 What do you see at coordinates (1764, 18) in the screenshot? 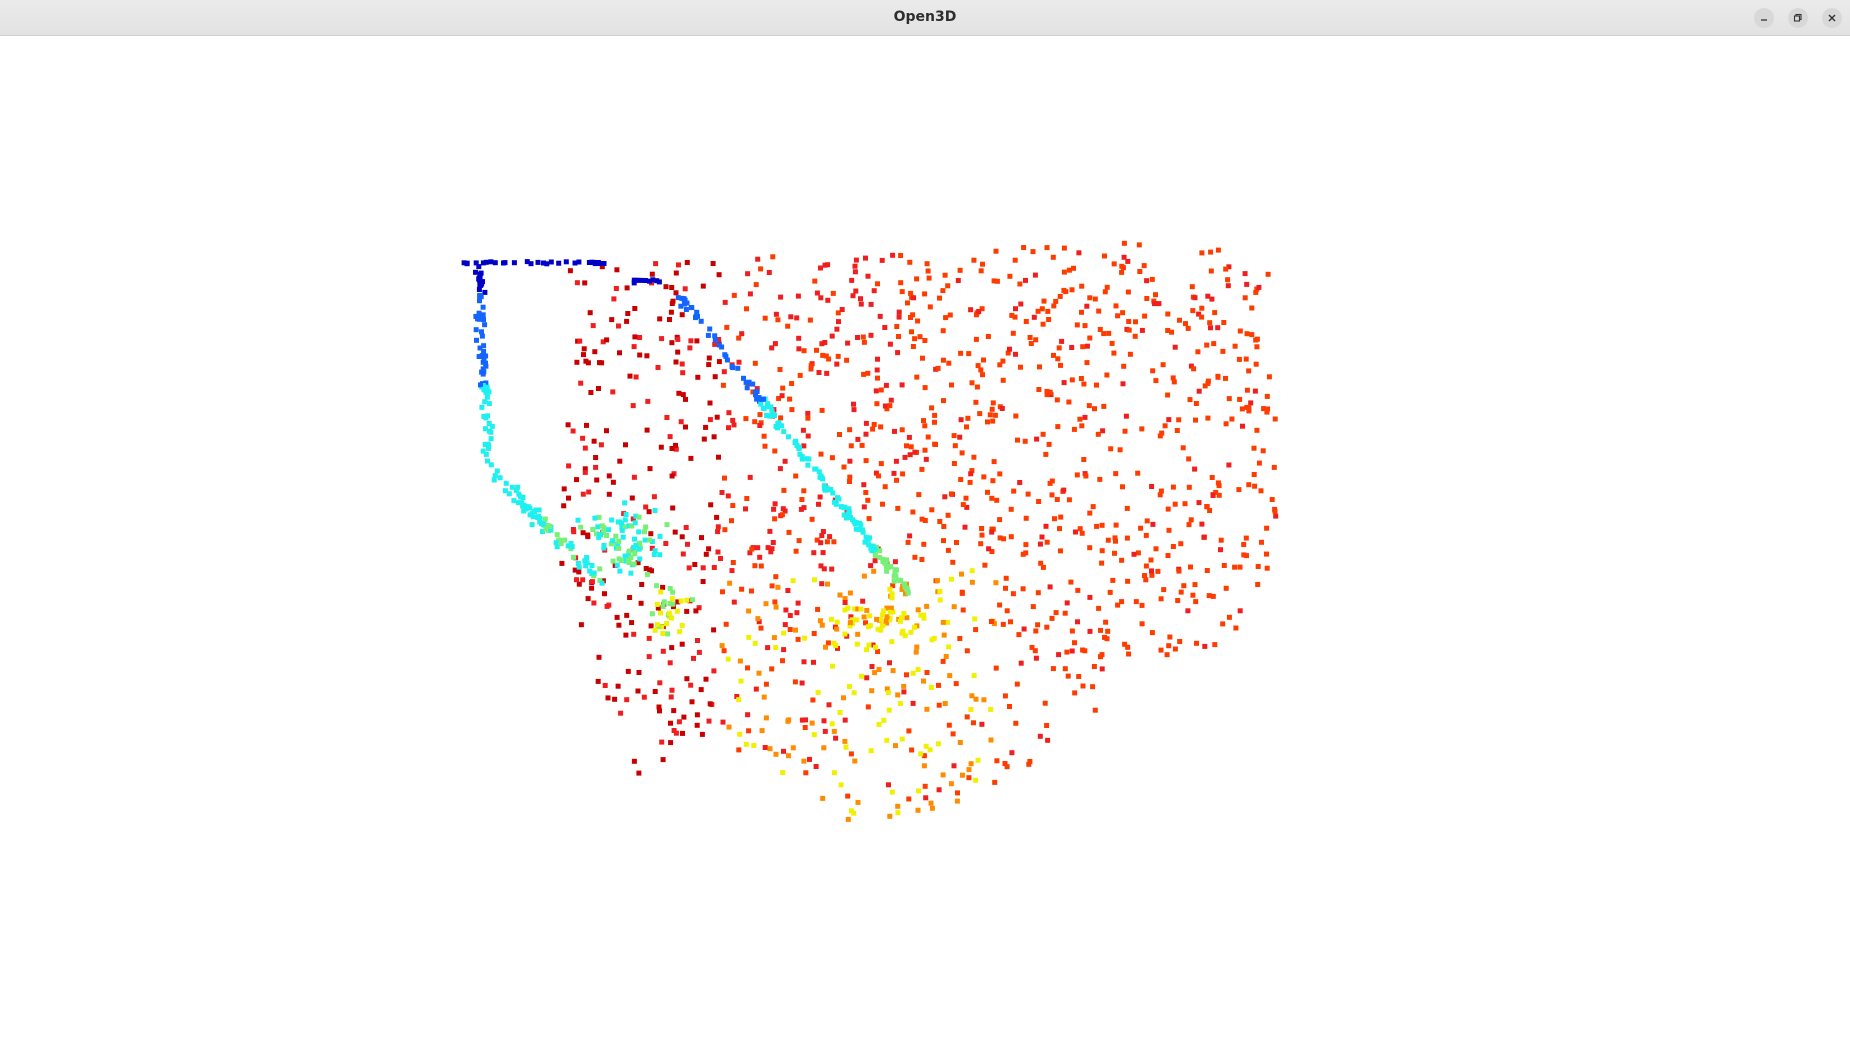
I see `minimize-button` at bounding box center [1764, 18].